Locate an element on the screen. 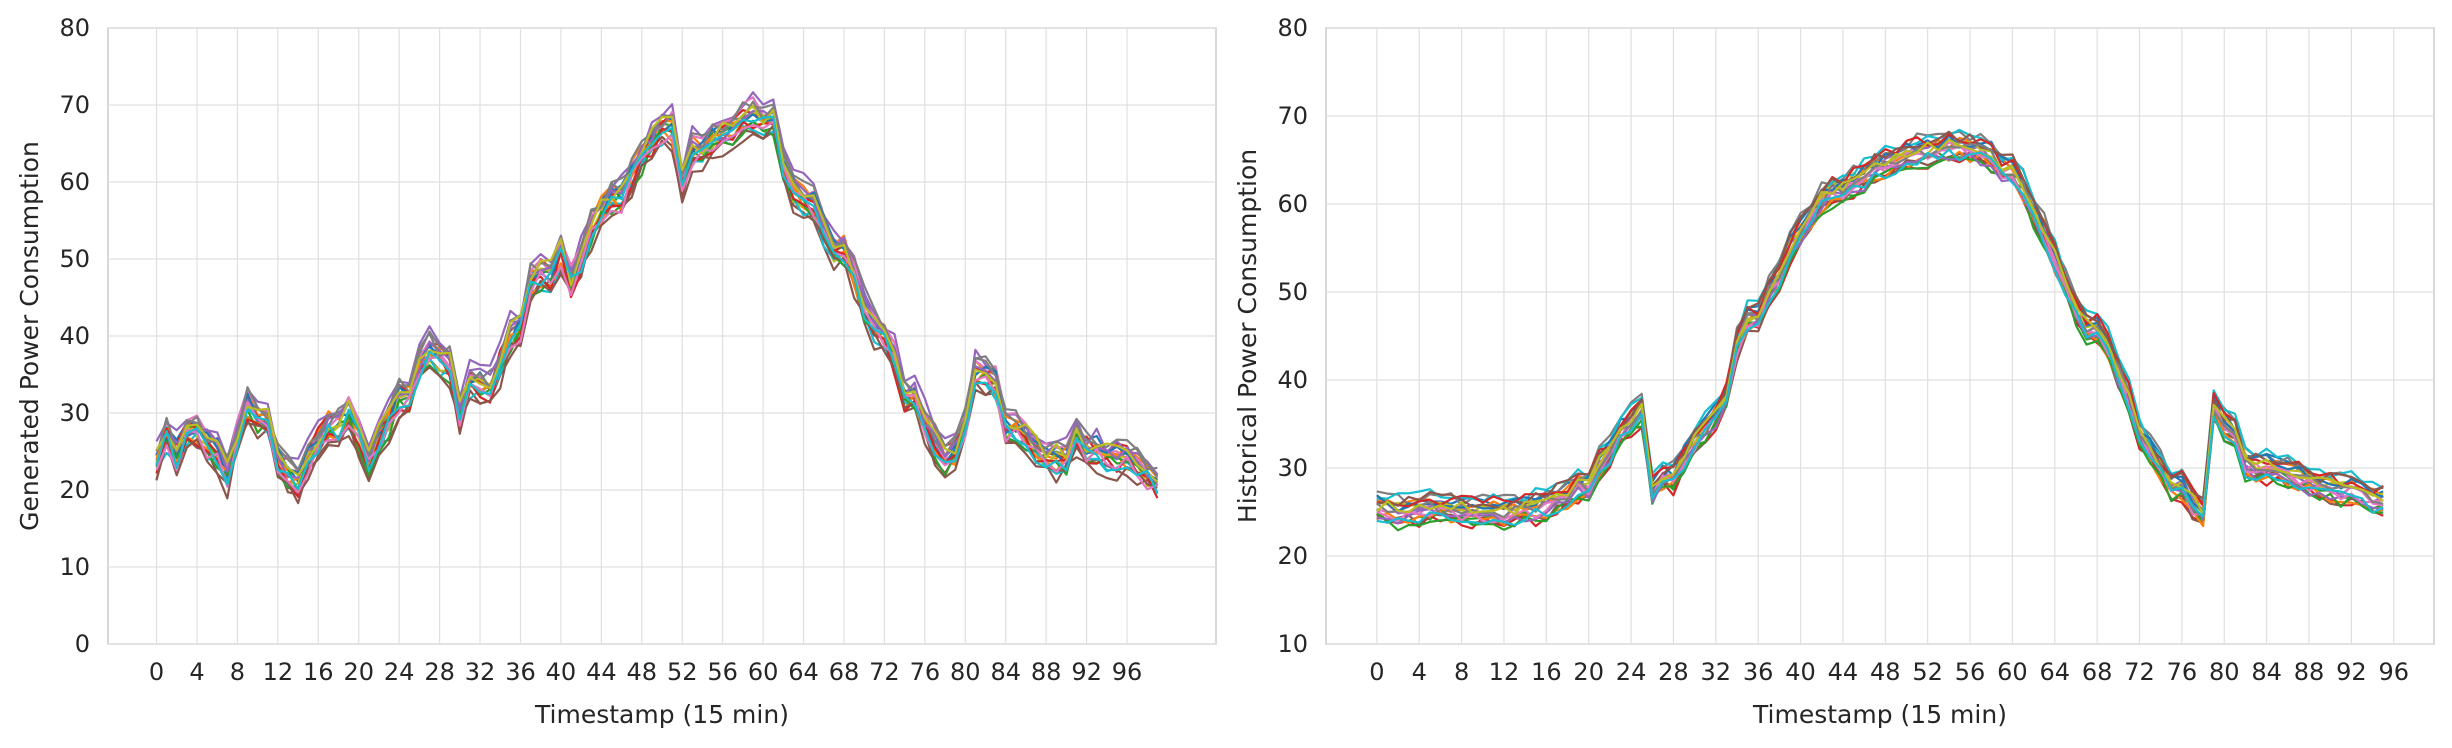 The height and width of the screenshot is (748, 2452). y-tick-labels: 0 10 20 30 40 50 60 70 80 is located at coordinates (74, 336).